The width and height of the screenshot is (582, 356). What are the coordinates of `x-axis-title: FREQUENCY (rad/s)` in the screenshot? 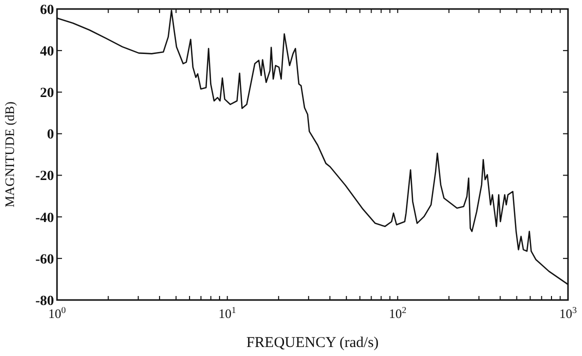 It's located at (312, 343).